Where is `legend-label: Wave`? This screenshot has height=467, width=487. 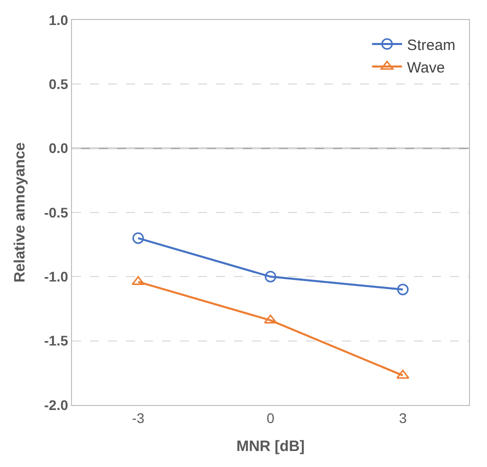
legend-label: Wave is located at coordinates (426, 67).